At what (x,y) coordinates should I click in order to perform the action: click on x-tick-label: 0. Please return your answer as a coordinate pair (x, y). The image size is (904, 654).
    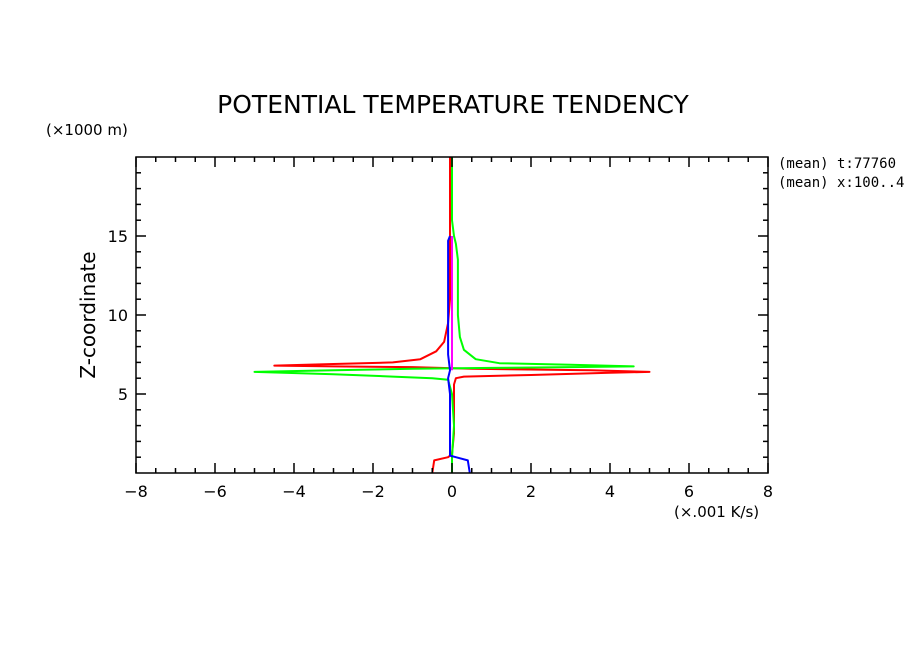
    Looking at the image, I should click on (452, 491).